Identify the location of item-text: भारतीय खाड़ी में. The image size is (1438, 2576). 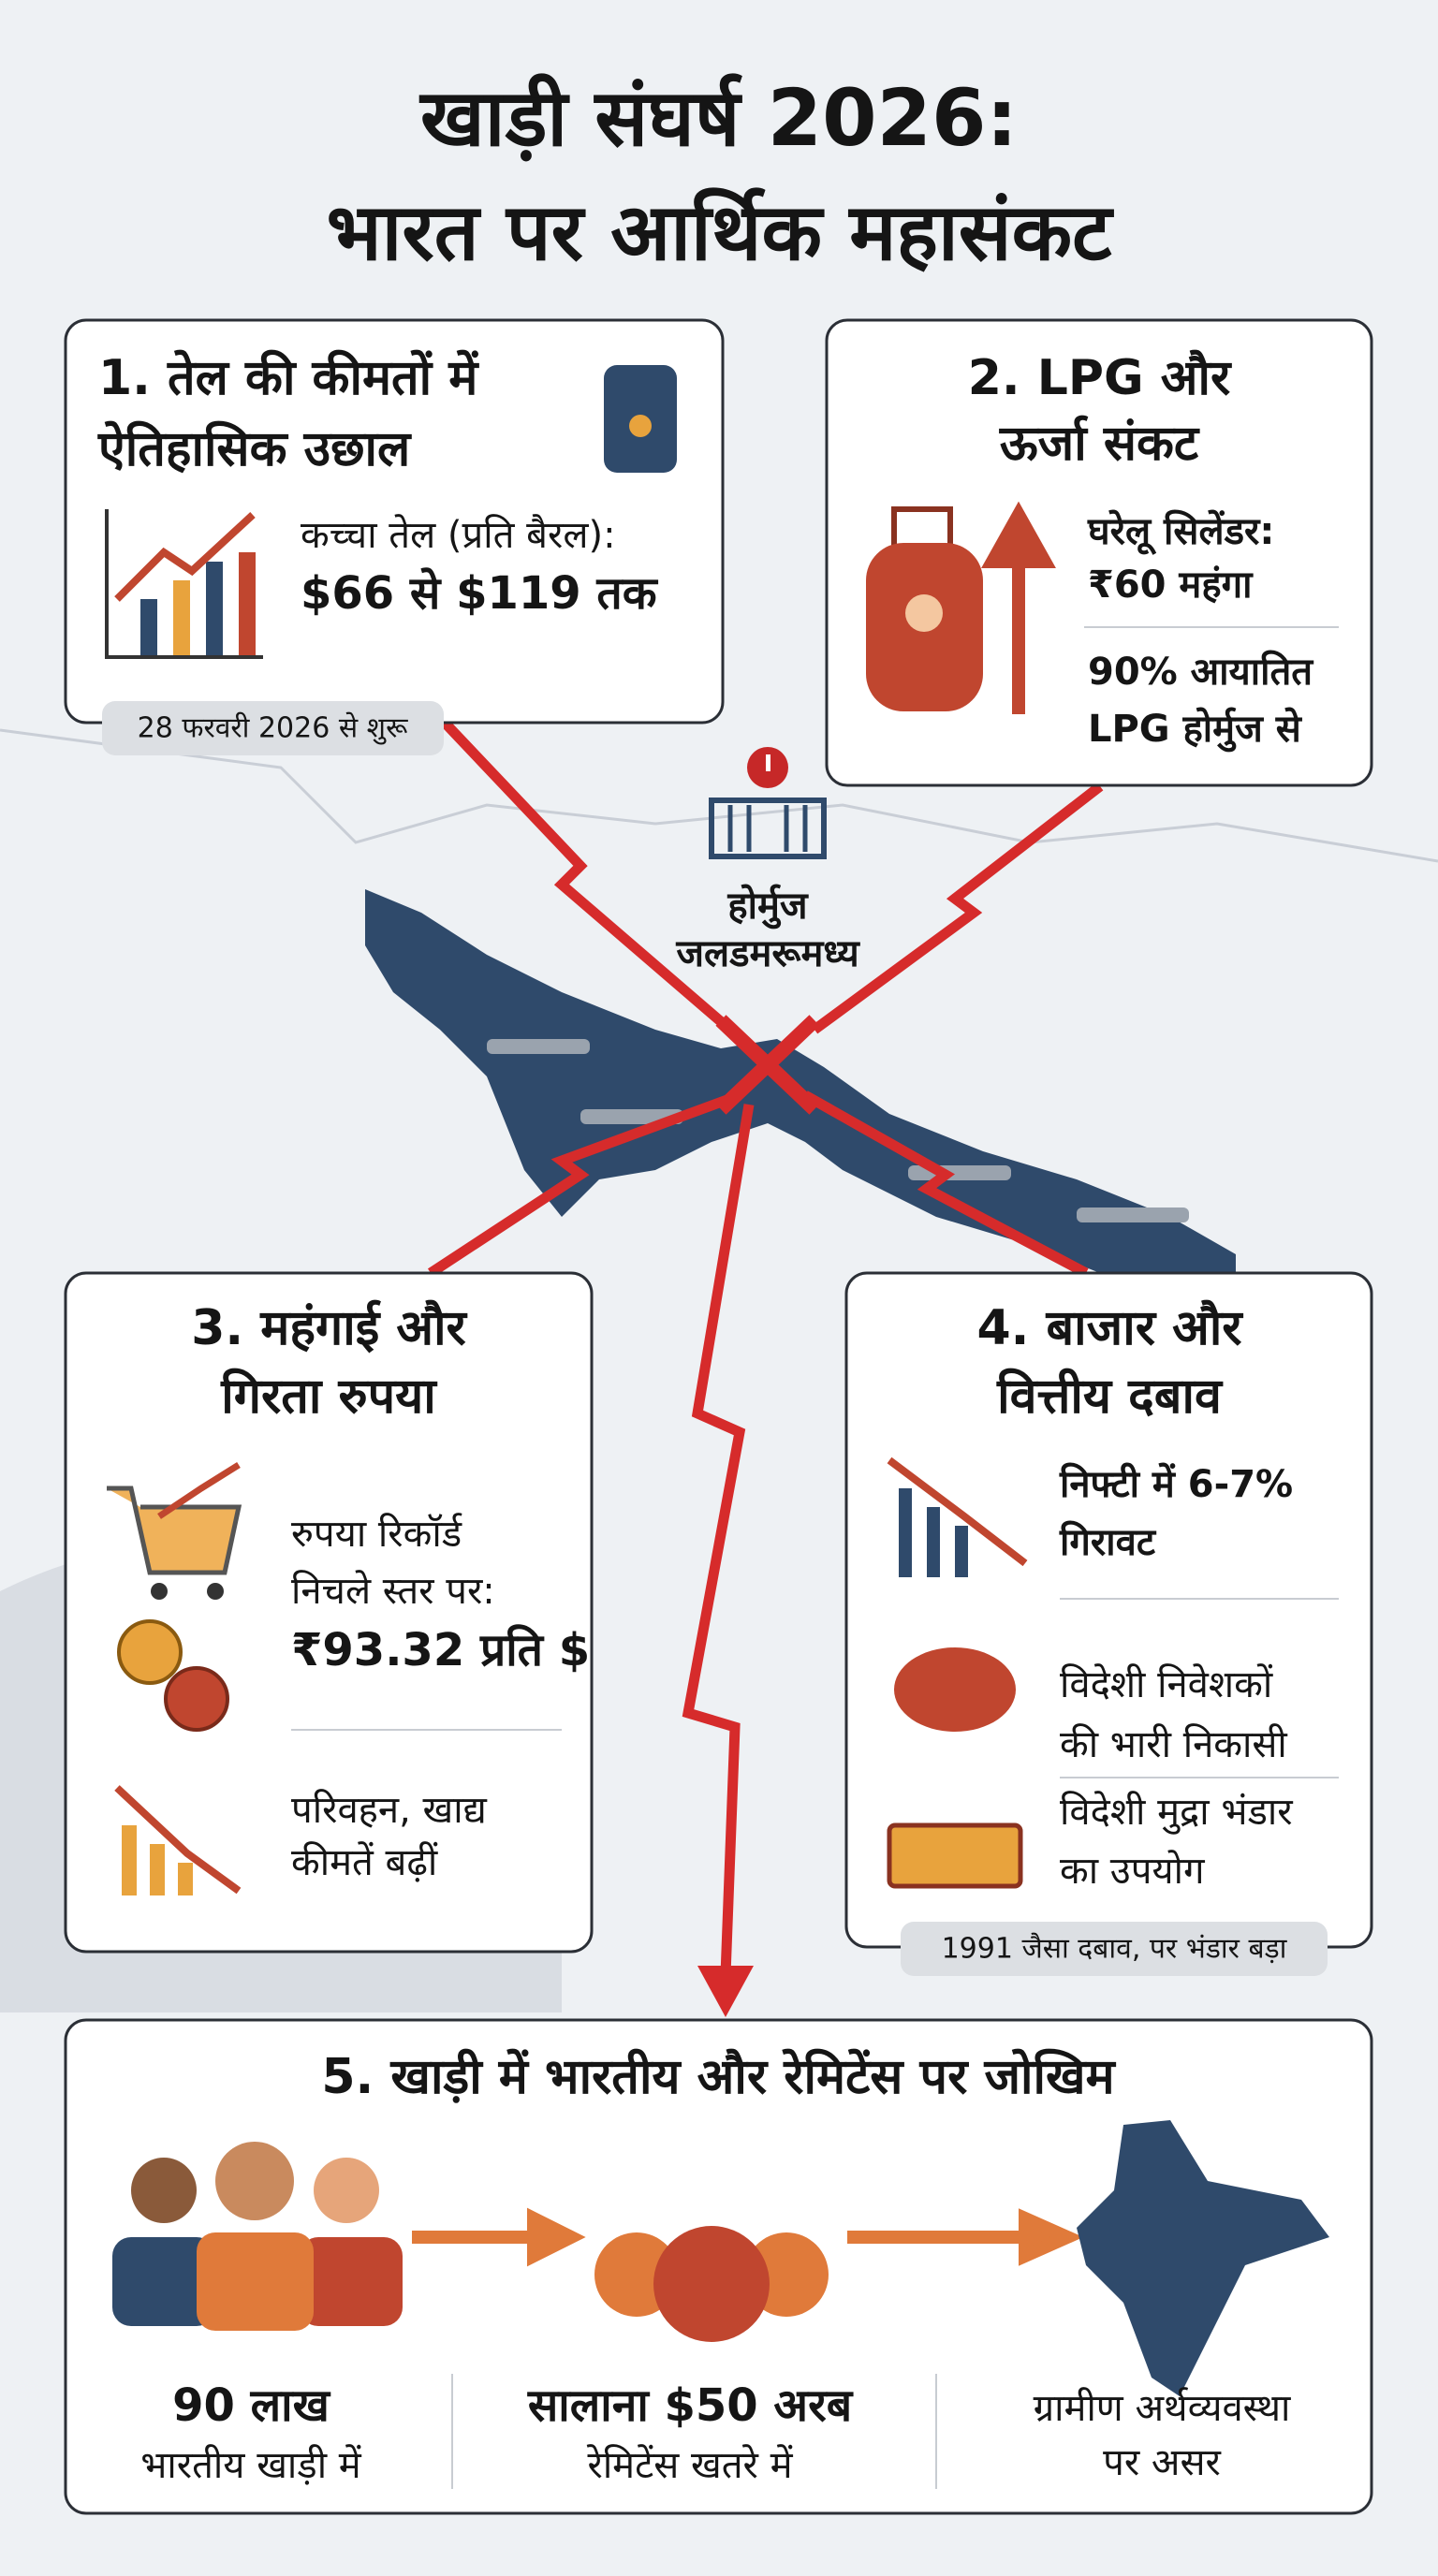
(250, 2465).